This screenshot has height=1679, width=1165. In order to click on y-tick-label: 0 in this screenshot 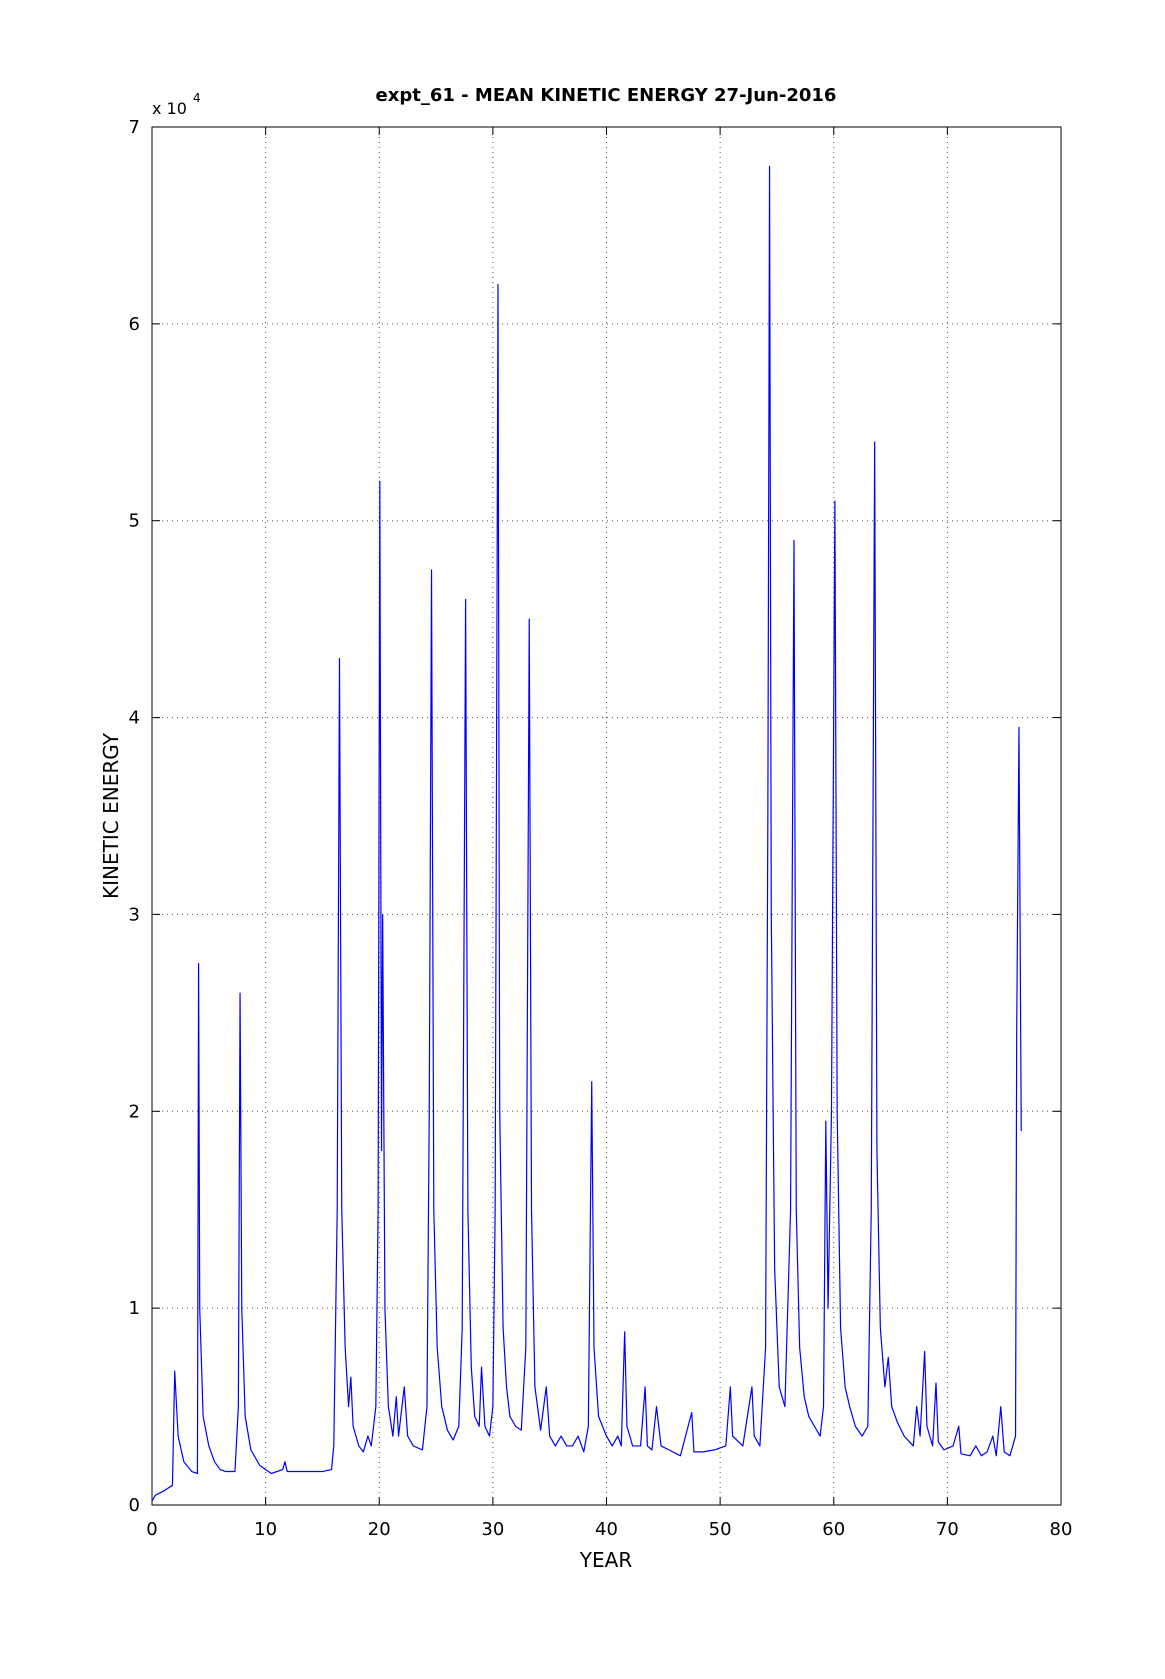, I will do `click(134, 1505)`.